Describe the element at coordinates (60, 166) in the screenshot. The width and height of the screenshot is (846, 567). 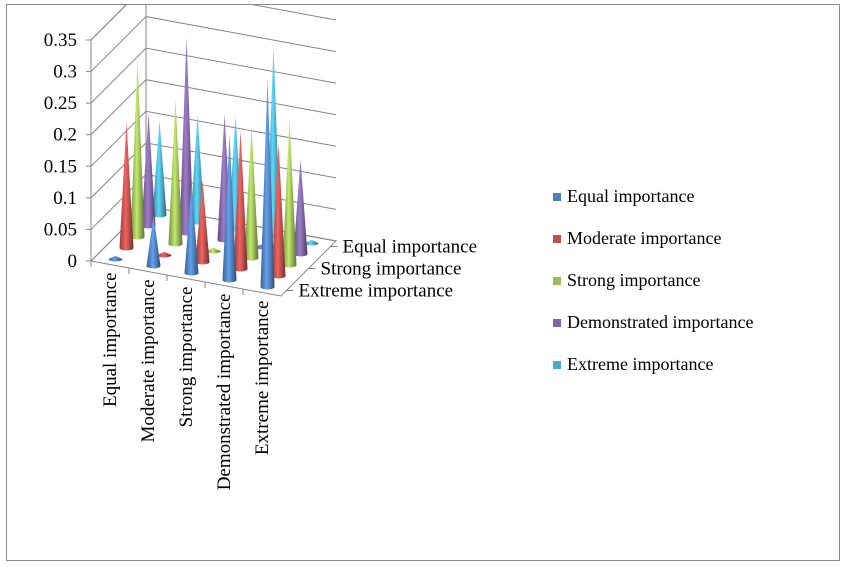
I see `y-tick-label: 0.15` at that location.